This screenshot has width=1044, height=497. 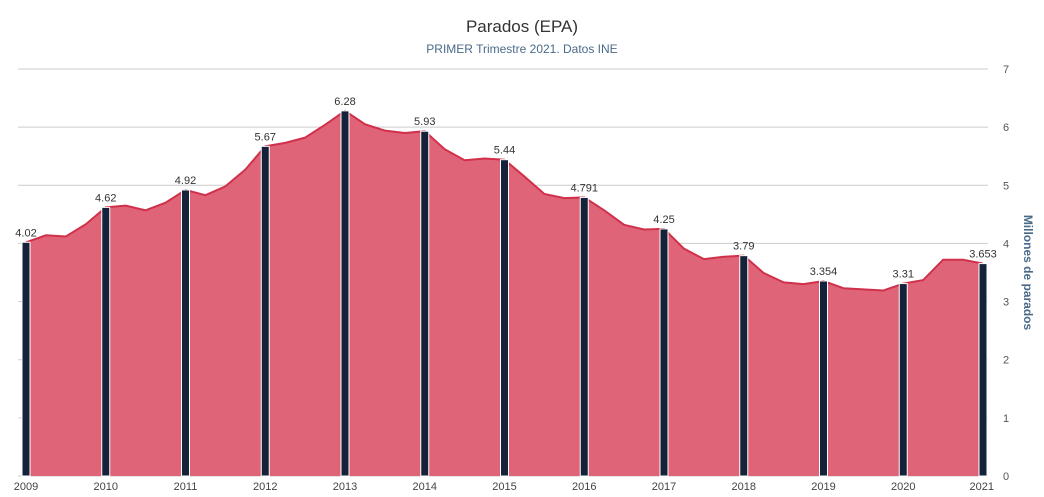 What do you see at coordinates (105, 198) in the screenshot?
I see `data-label: 4.62` at bounding box center [105, 198].